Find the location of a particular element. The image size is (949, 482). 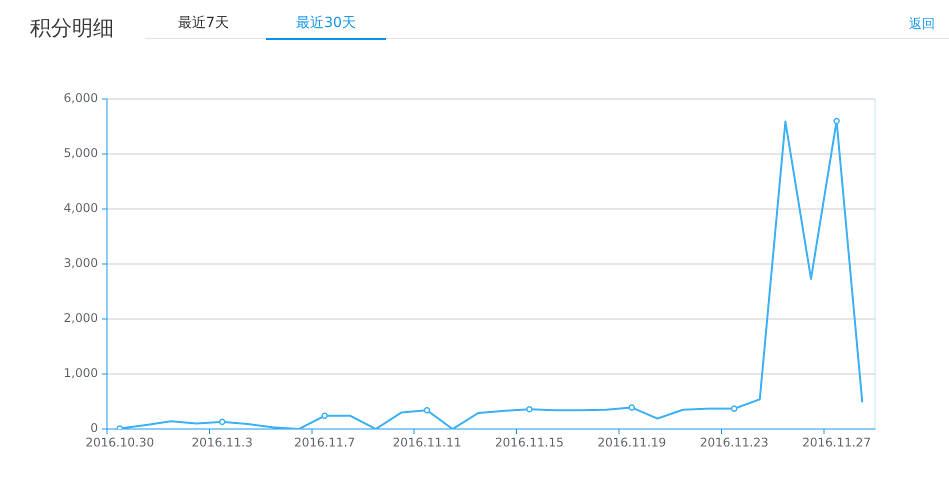

x-tick-label: 2016.11.15 is located at coordinates (529, 442).